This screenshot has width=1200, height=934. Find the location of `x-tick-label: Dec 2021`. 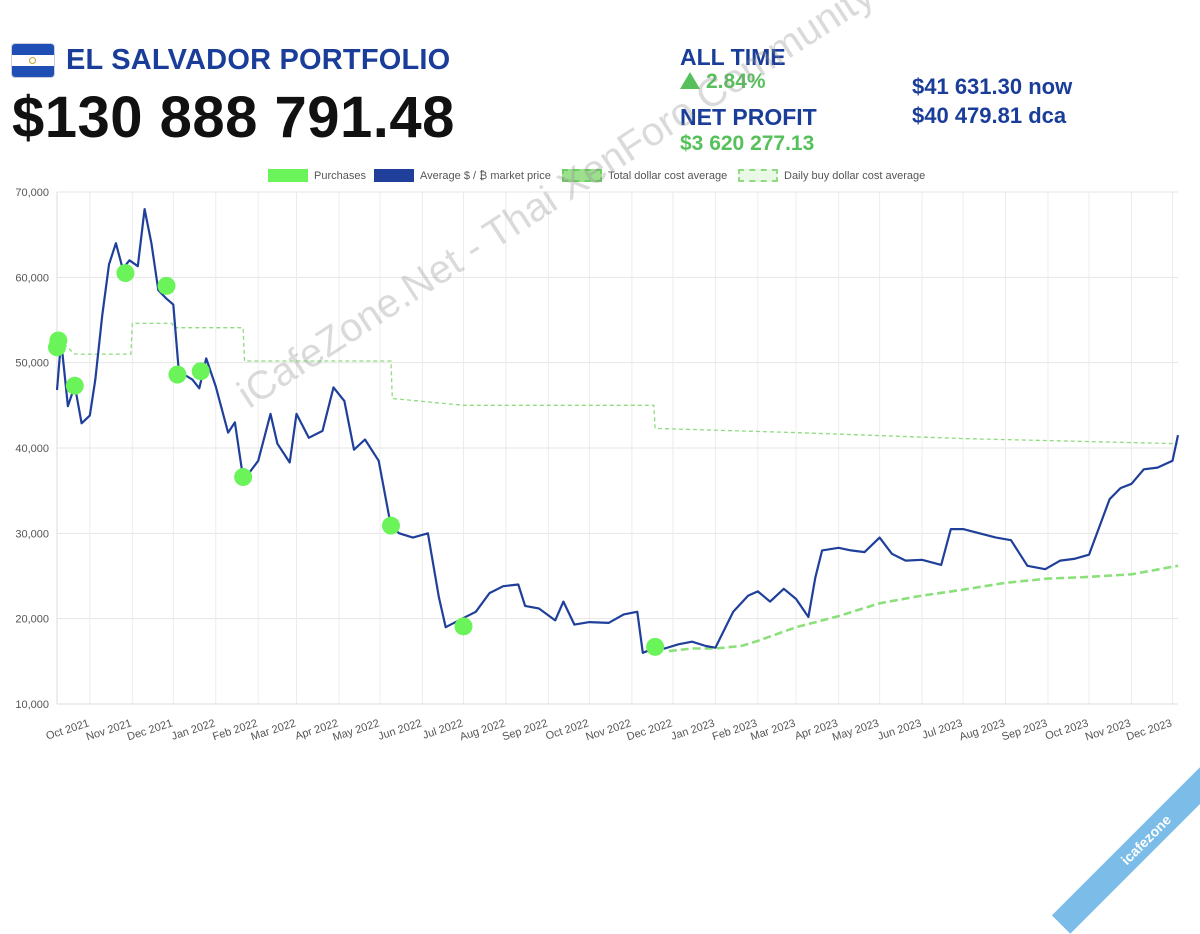

x-tick-label: Dec 2021 is located at coordinates (150, 730).